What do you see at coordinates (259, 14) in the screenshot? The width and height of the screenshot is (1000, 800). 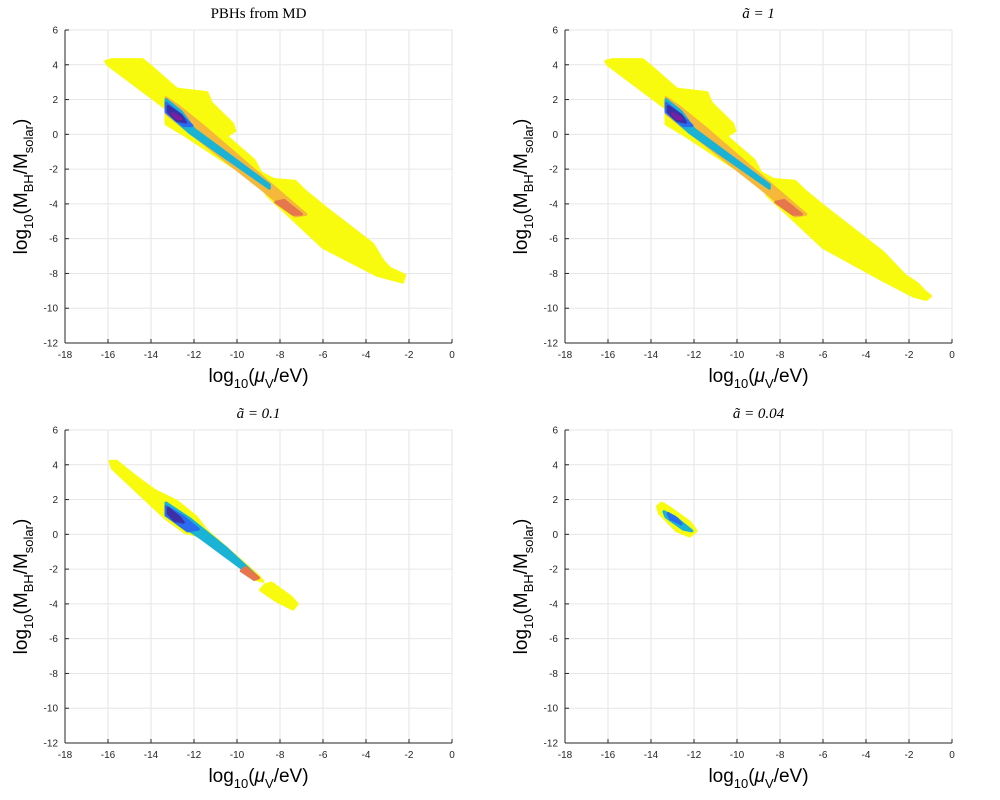 I see `panel-title: PBHs from MD` at bounding box center [259, 14].